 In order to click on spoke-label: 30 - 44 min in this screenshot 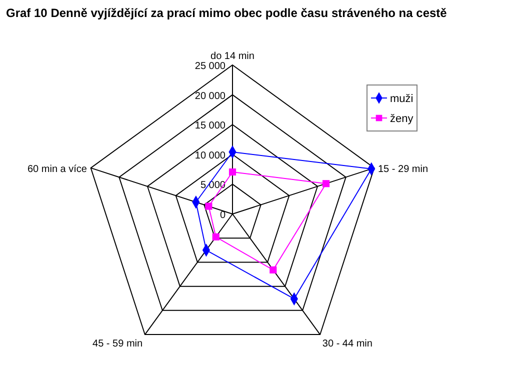, I will do `click(347, 344)`.